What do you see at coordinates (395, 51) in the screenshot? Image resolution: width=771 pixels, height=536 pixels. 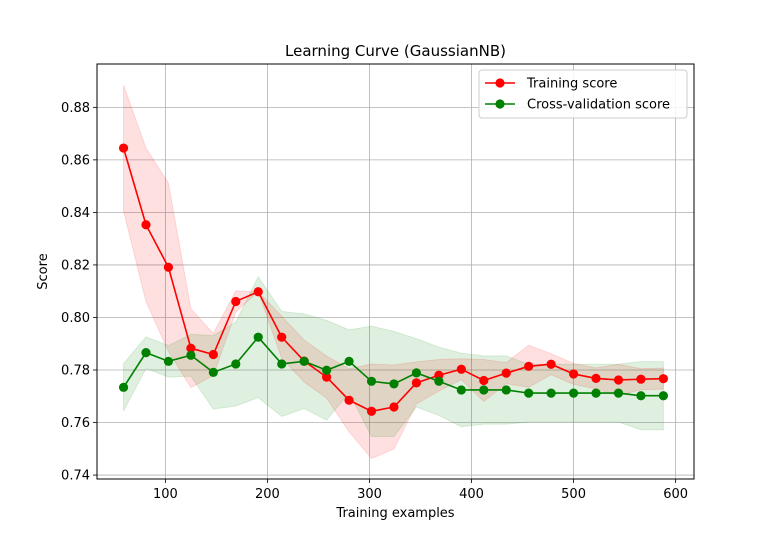 I see `chart-title: Learning Curve (GaussianNB)` at bounding box center [395, 51].